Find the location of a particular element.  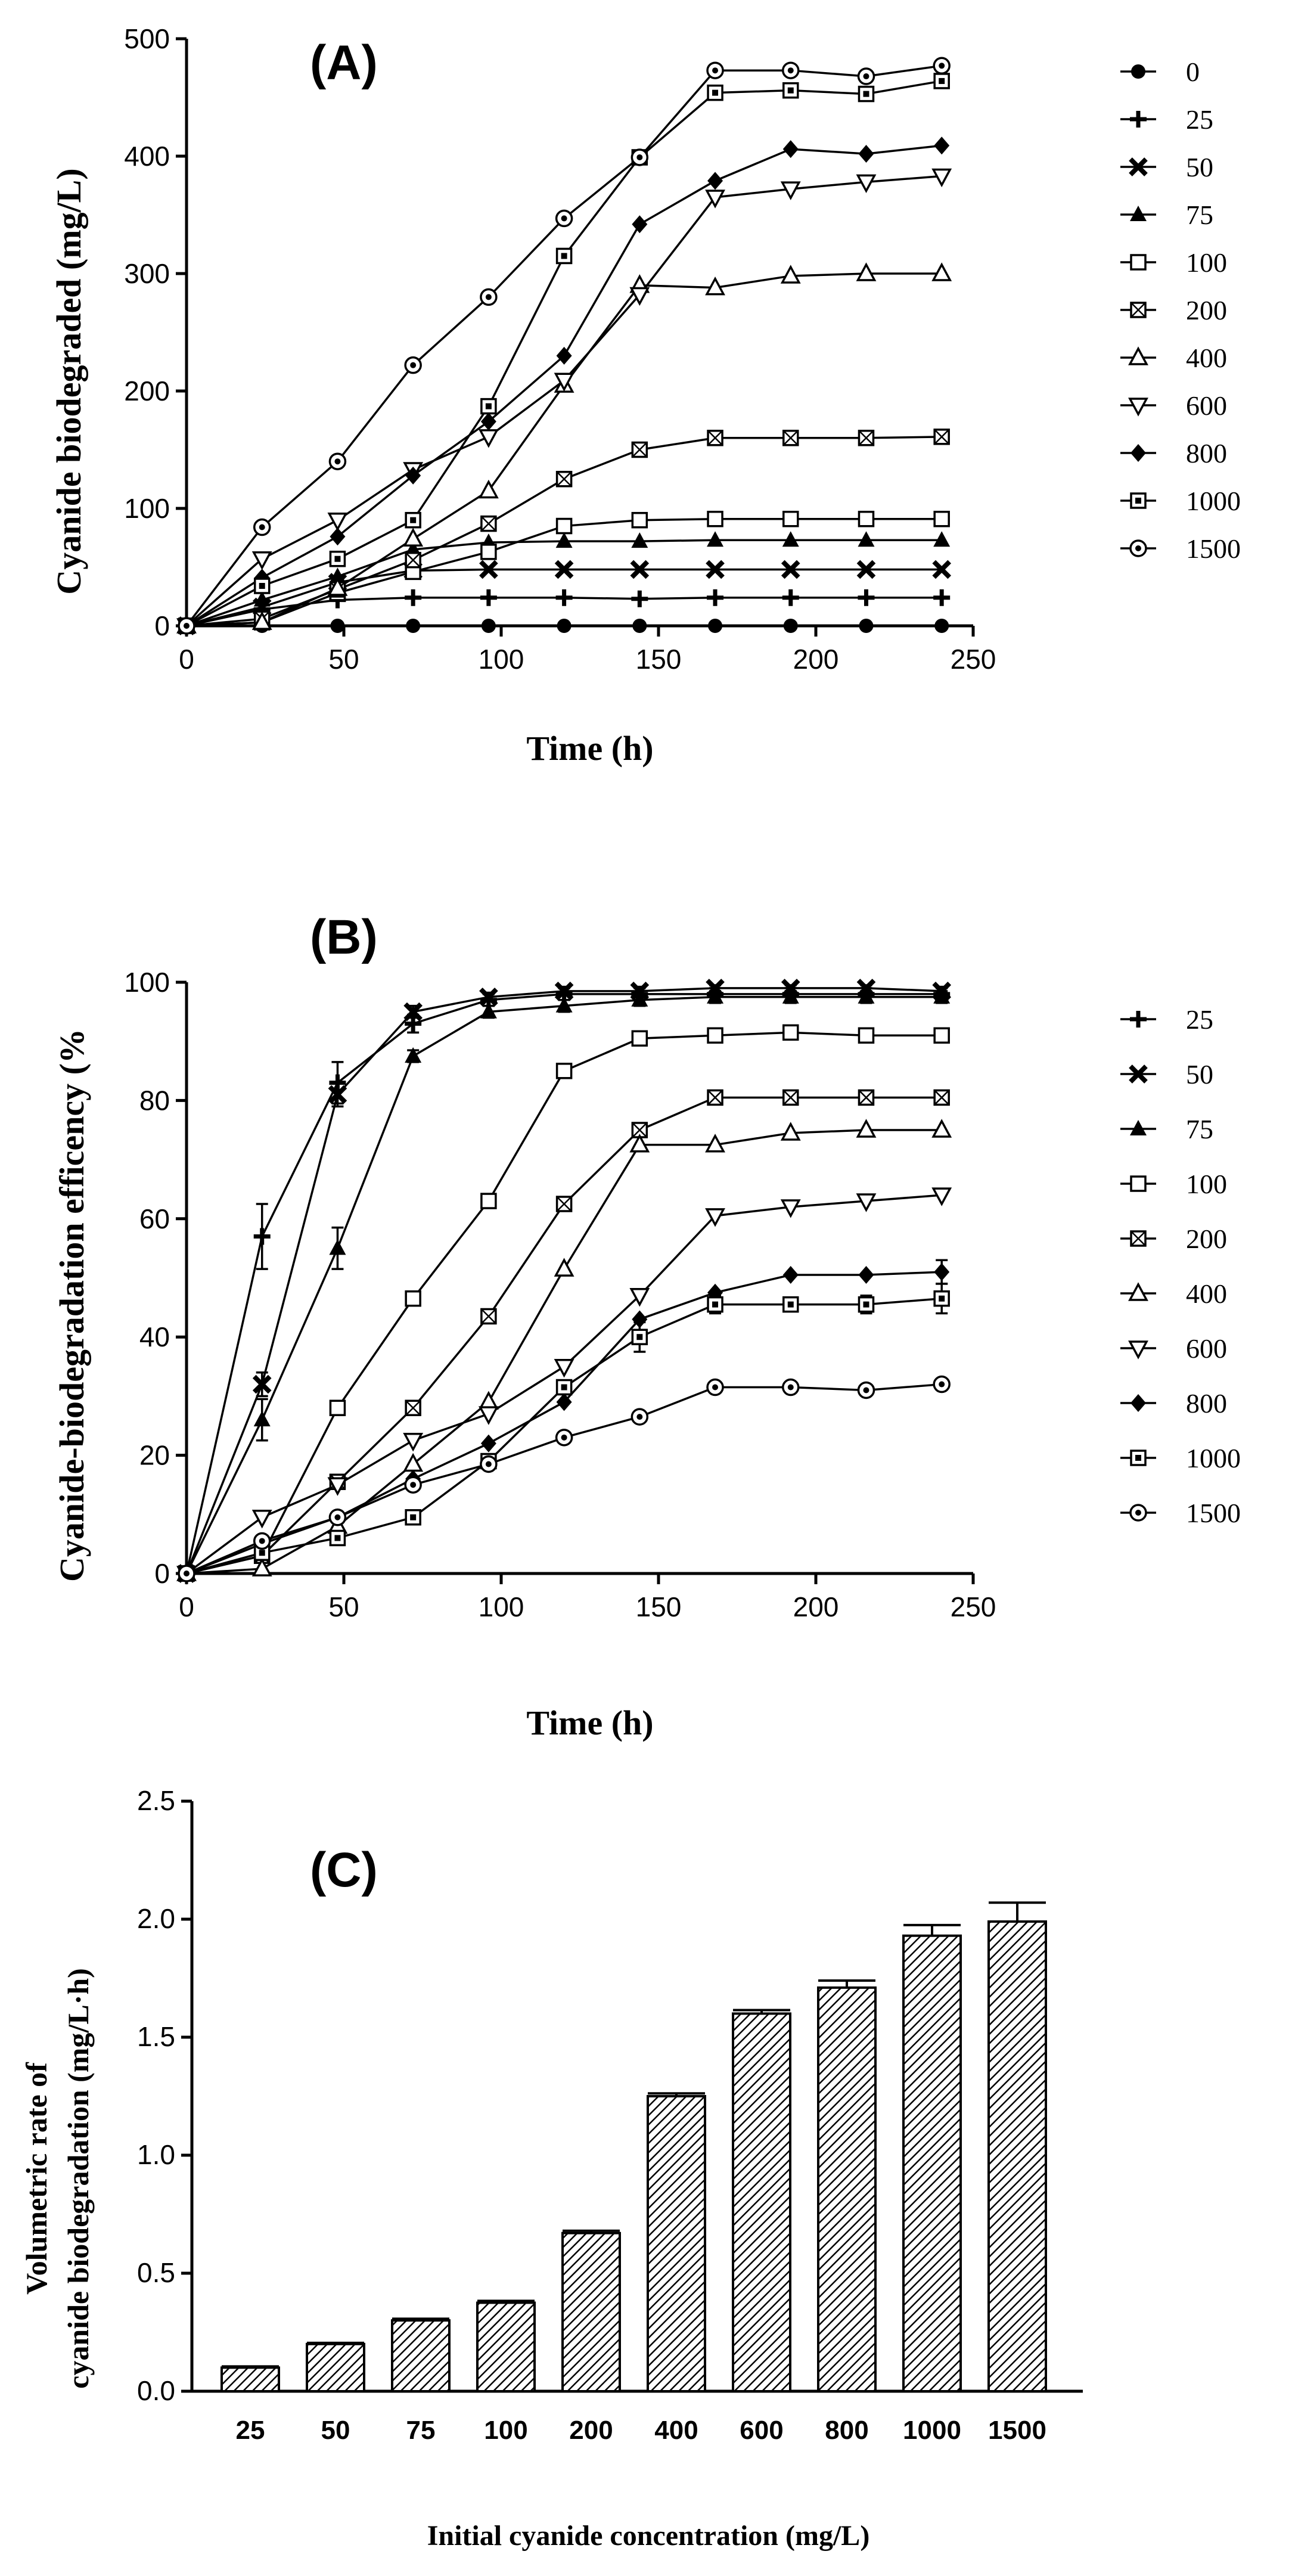

x-tick-label-200: 200 is located at coordinates (591, 2431).